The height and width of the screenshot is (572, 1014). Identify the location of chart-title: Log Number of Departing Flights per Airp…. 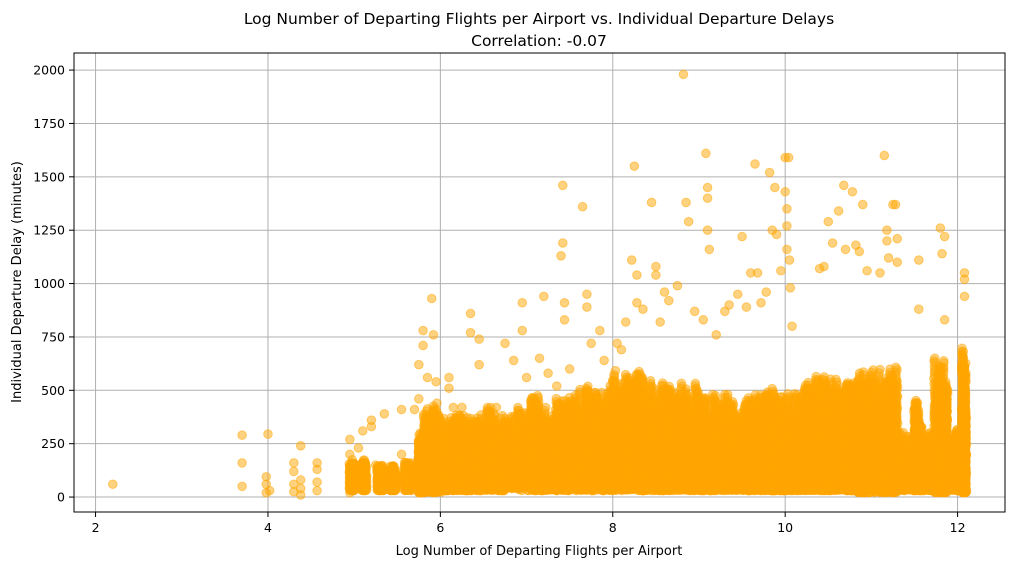
(539, 19).